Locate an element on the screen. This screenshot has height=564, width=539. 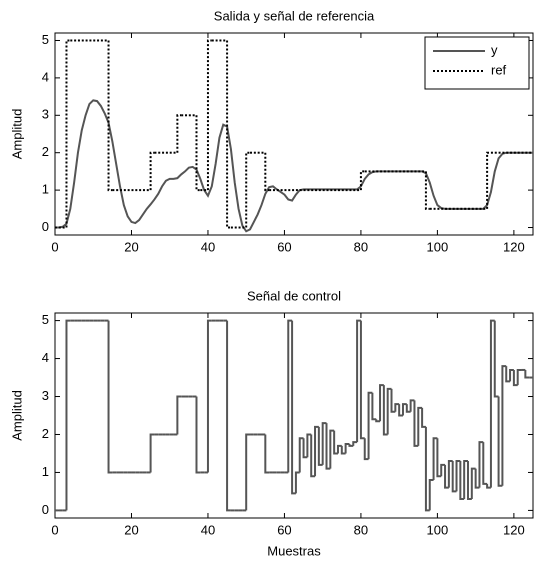
y-tick-label: 3 is located at coordinates (45, 114).